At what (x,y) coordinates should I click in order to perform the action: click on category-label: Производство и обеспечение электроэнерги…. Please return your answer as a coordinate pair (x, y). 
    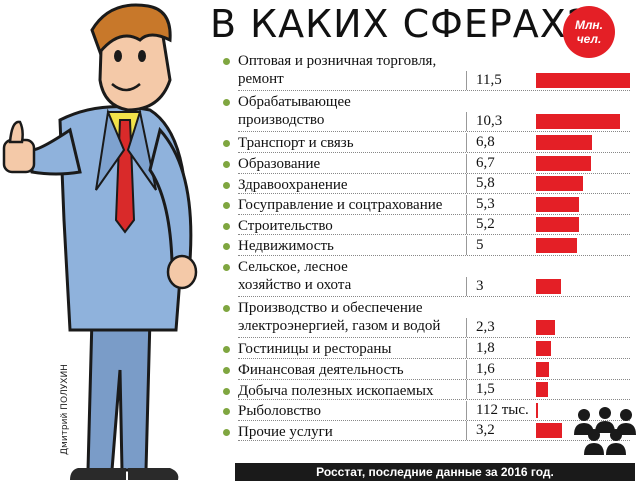
    Looking at the image, I should click on (339, 317).